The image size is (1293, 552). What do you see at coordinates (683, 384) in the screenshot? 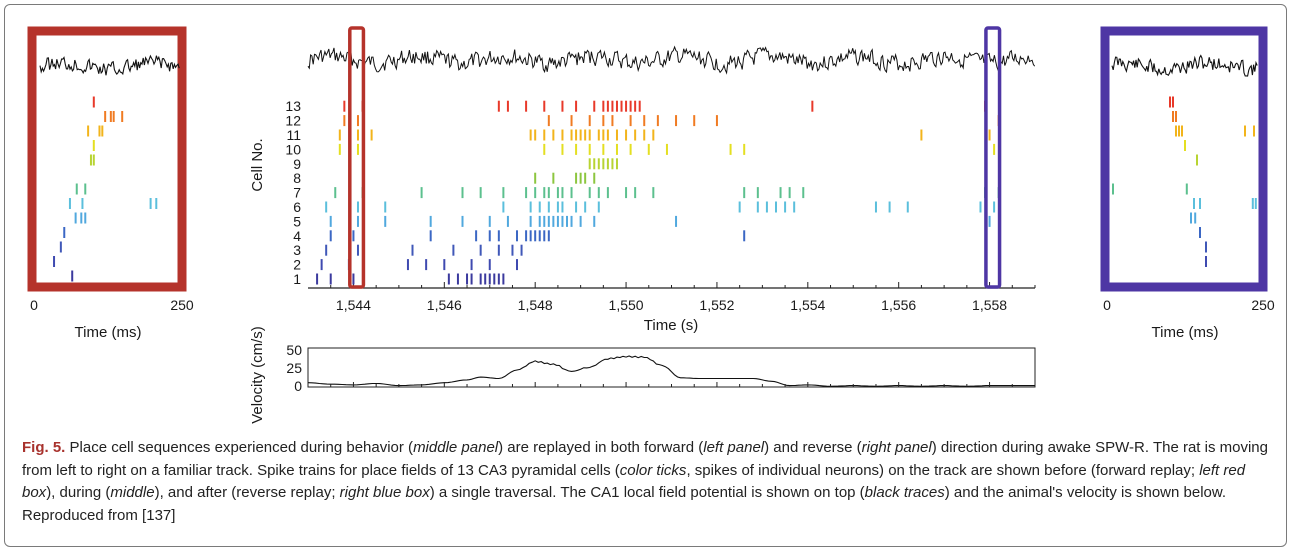
I see `velocity-x-ticks` at bounding box center [683, 384].